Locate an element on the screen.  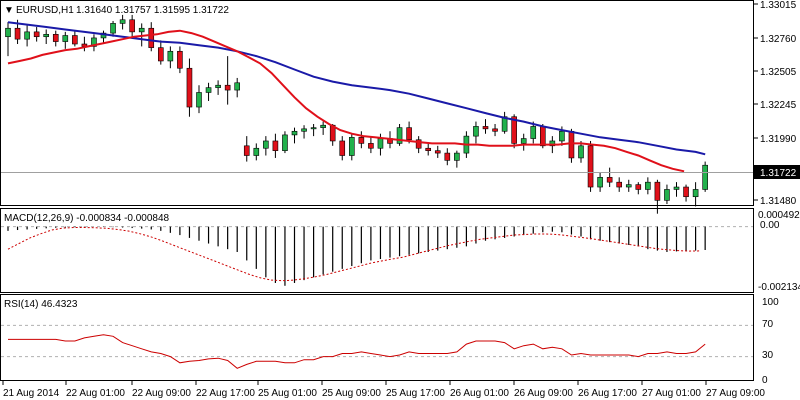
rsi-tick: 0 is located at coordinates (765, 380).